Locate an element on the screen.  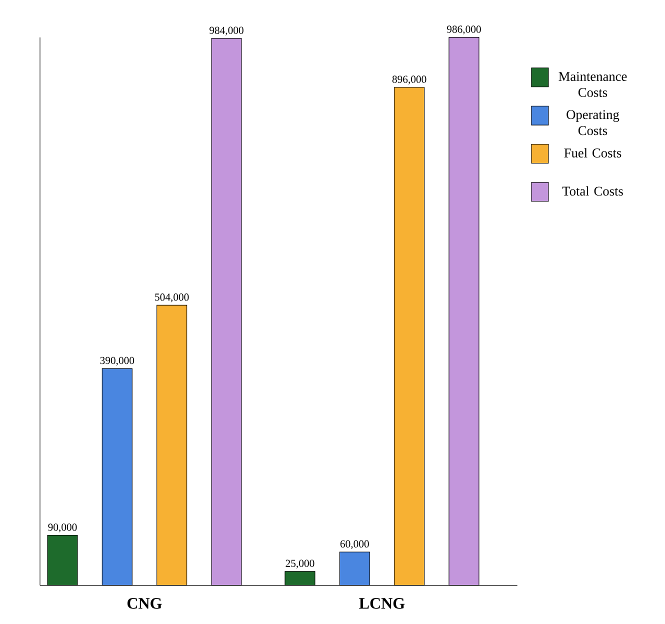
data-label: 390,000 is located at coordinates (117, 361).